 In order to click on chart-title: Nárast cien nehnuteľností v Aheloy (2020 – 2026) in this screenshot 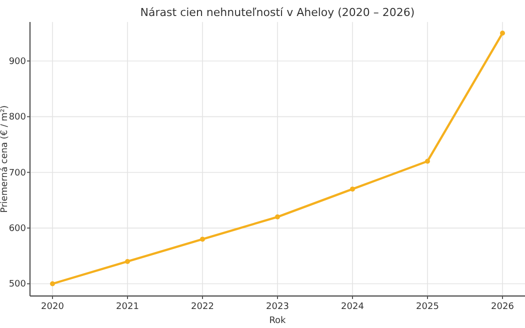, I will do `click(277, 12)`.